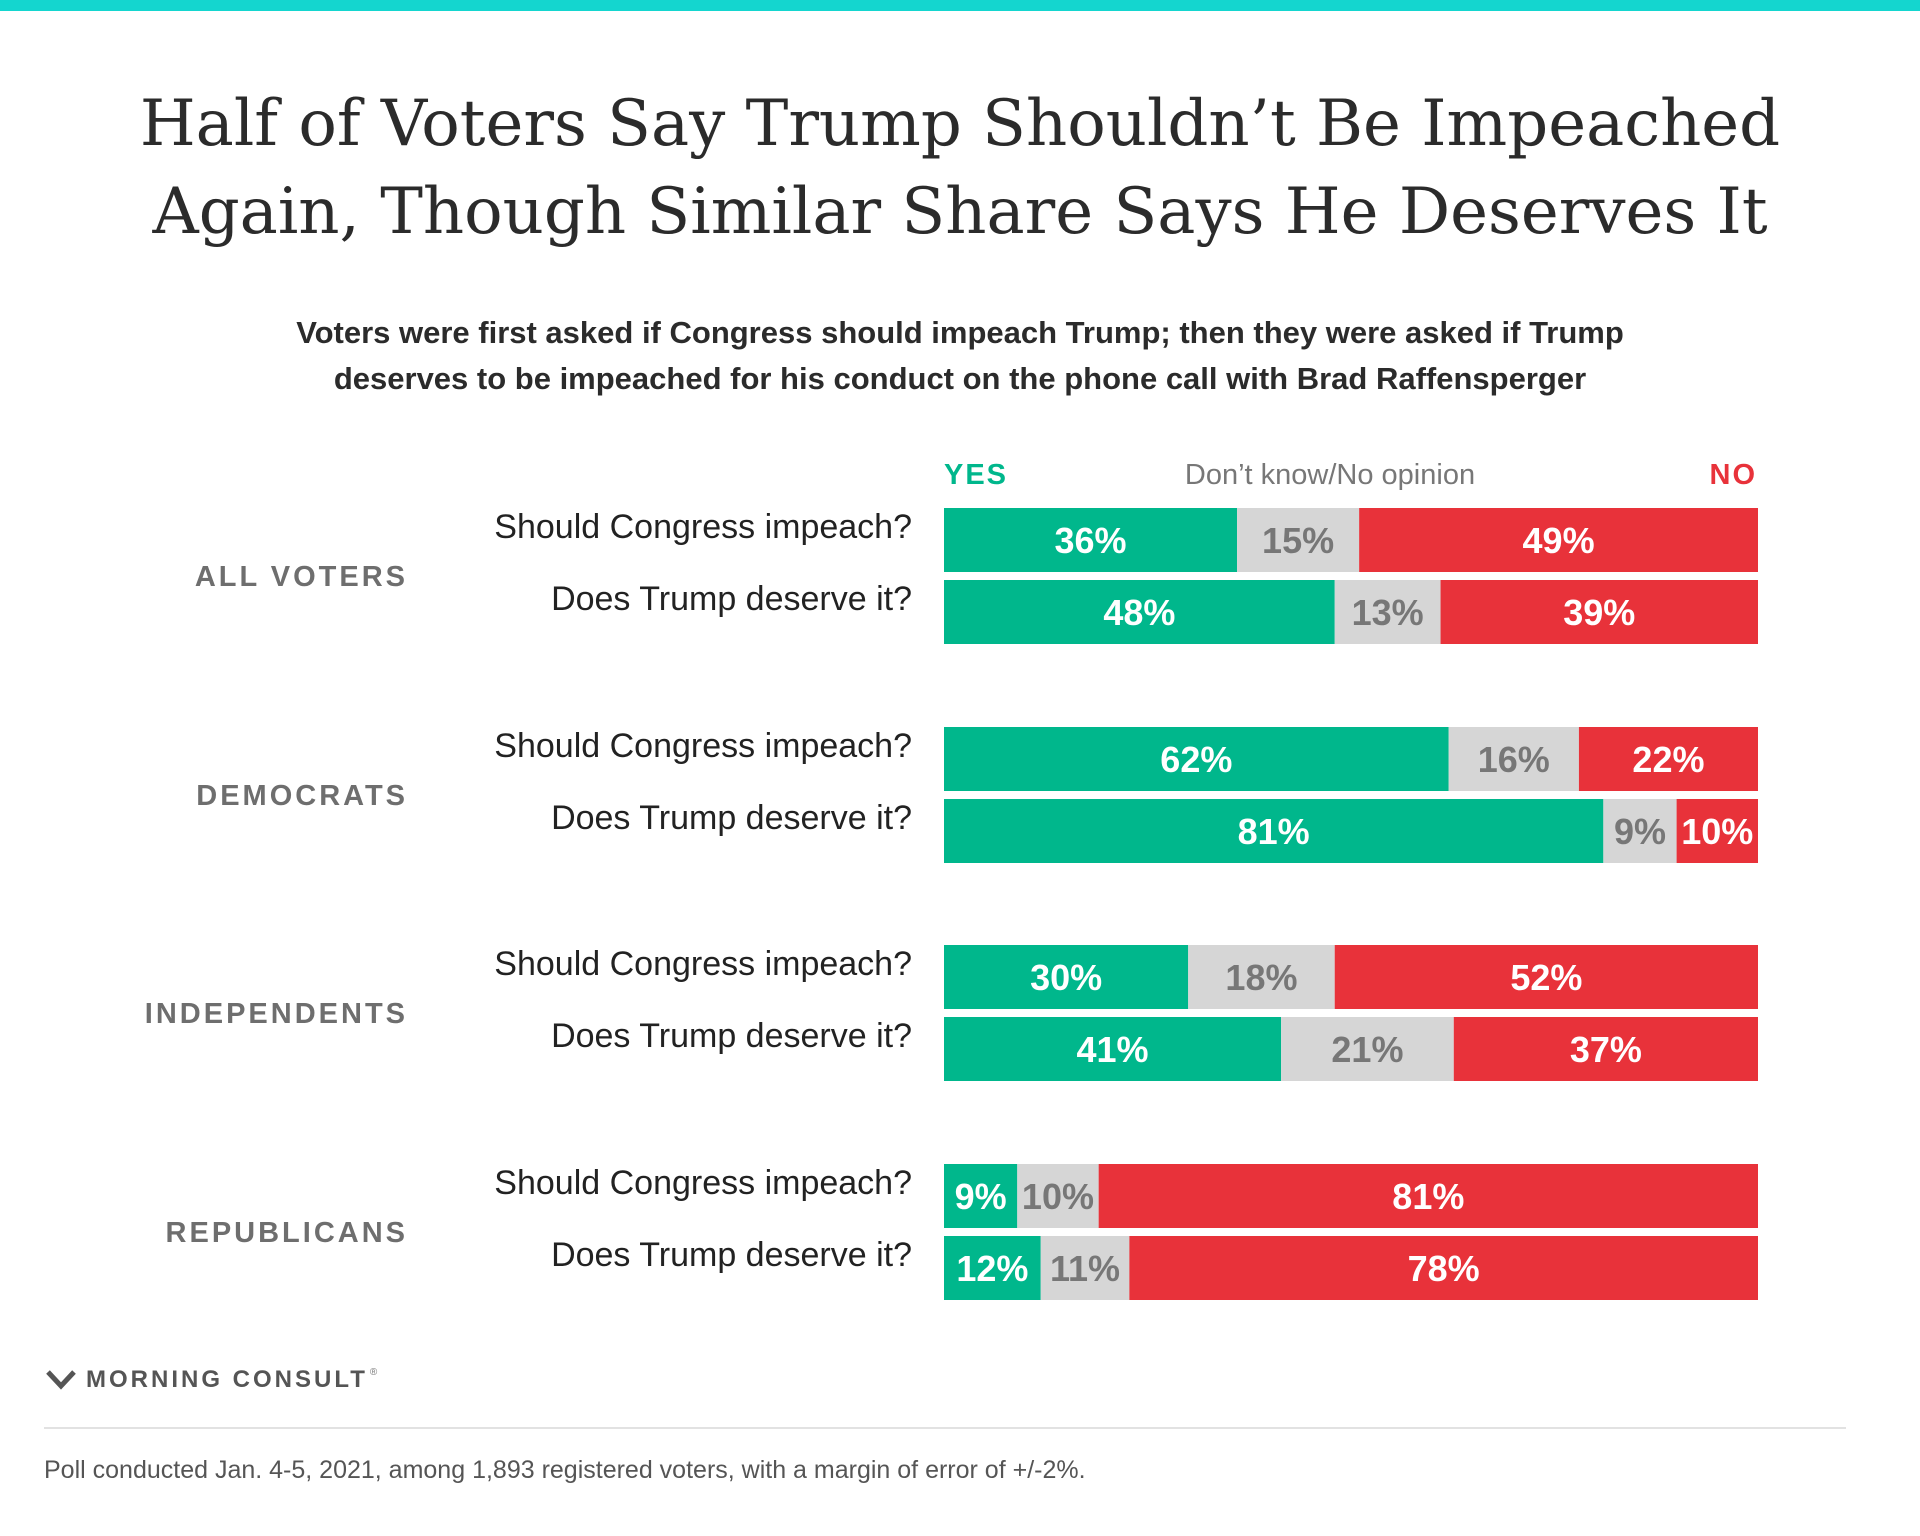 The height and width of the screenshot is (1536, 1920). What do you see at coordinates (276, 1014) in the screenshot?
I see `group-label: INDEPENDENTS` at bounding box center [276, 1014].